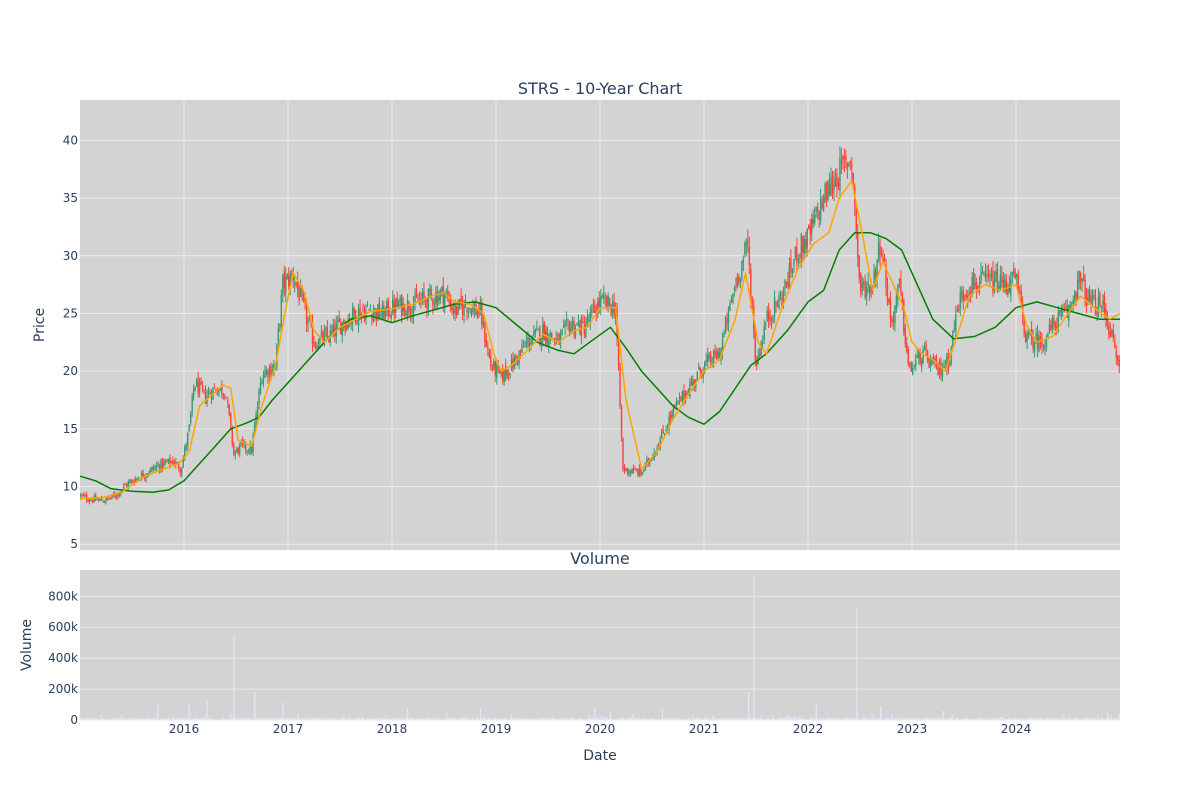  What do you see at coordinates (70, 140) in the screenshot?
I see `price-y-tick-label: 40` at bounding box center [70, 140].